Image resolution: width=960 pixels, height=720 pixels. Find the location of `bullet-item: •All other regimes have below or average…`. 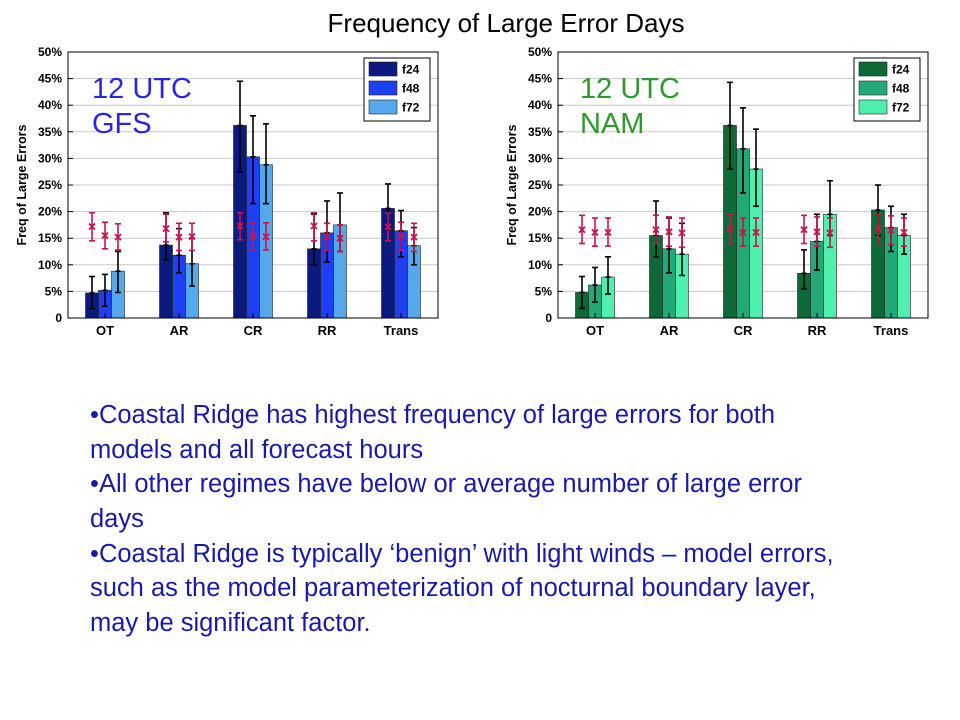

bullet-item: •All other regimes have below or average… is located at coordinates (462, 501).